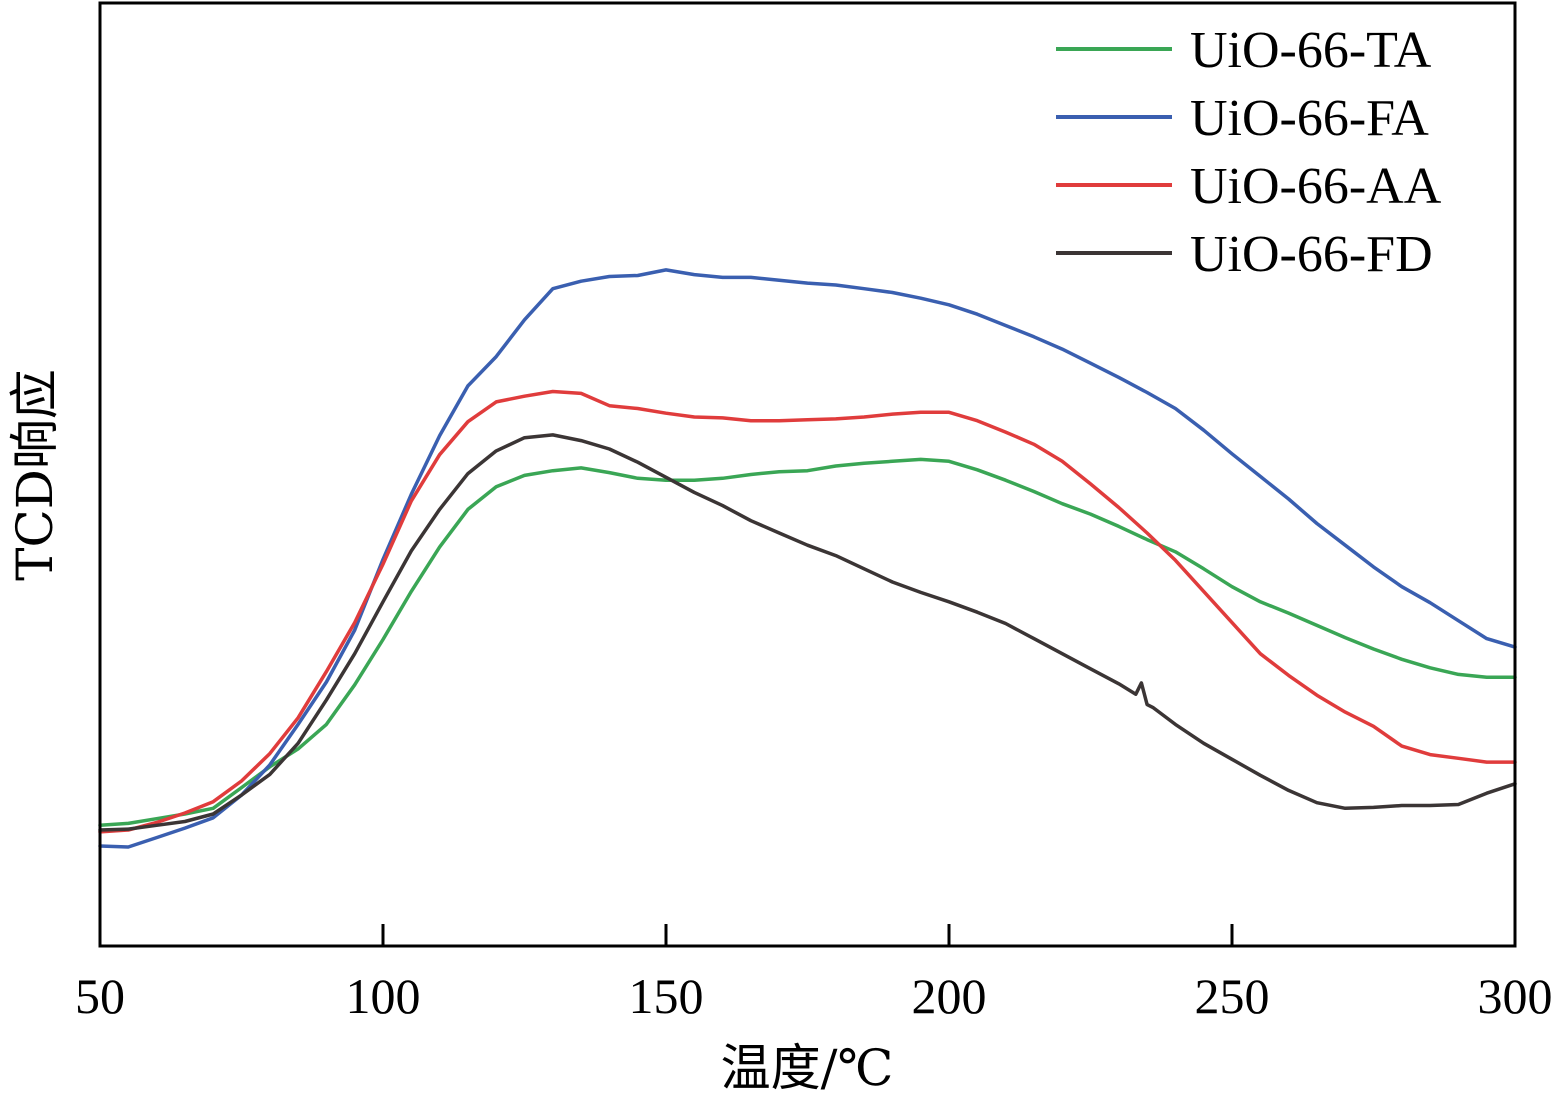 The image size is (1567, 1101). Describe the element at coordinates (1311, 50) in the screenshot. I see `legend-label-uio-66-ta: UiO-66-TA` at that location.